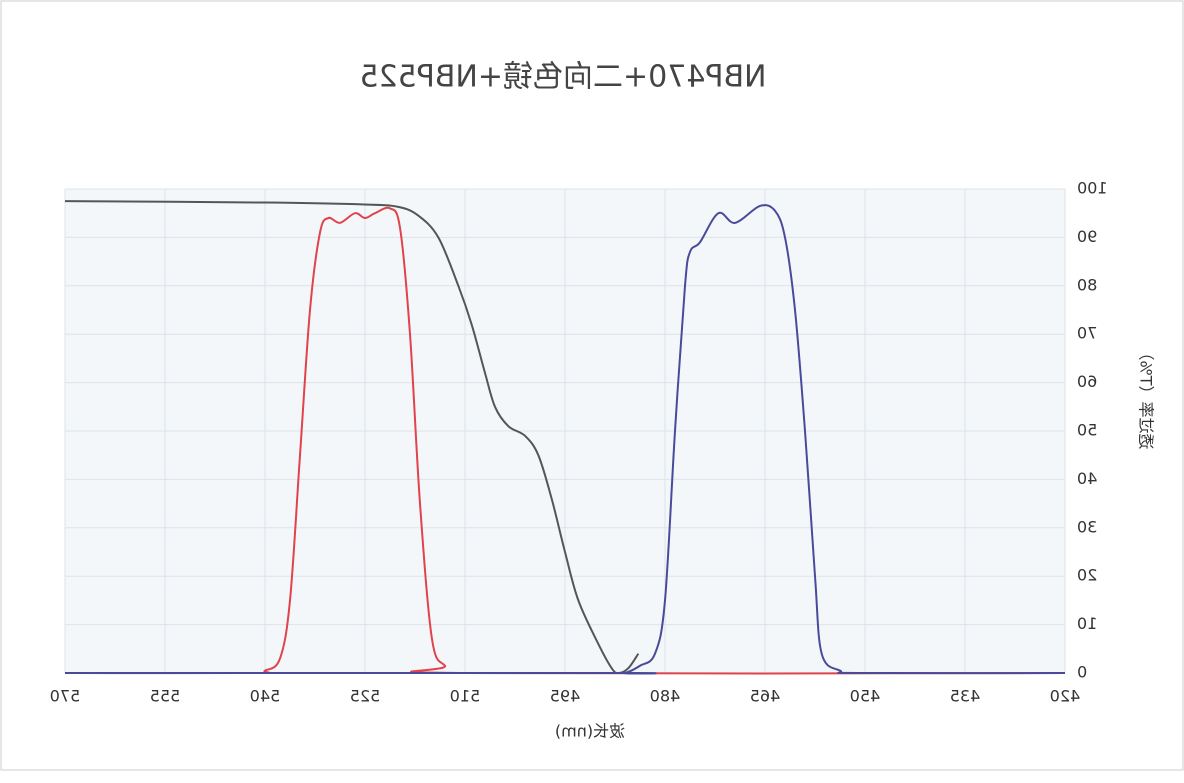 The image size is (1184, 783). What do you see at coordinates (562, 77) in the screenshot?
I see `chart-title: NBP470+二向色镜+NBP525` at bounding box center [562, 77].